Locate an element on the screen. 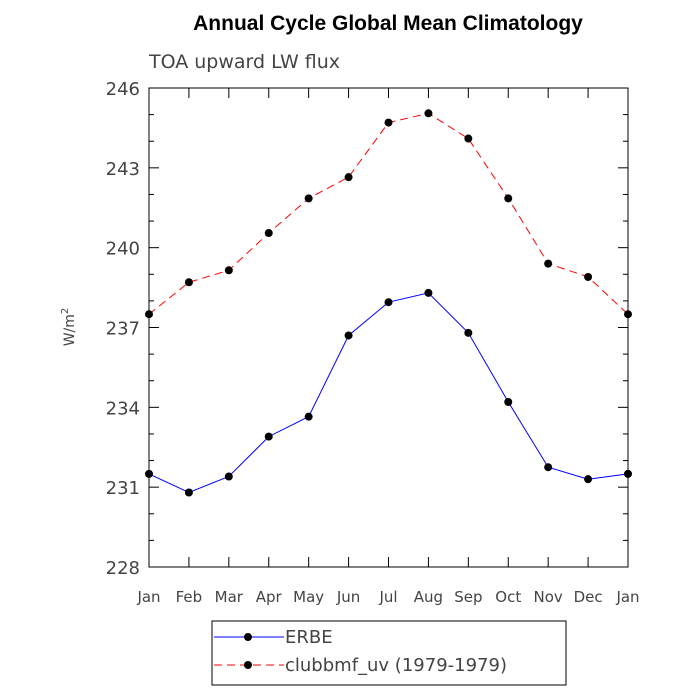  x-tick-label: May is located at coordinates (308, 597).